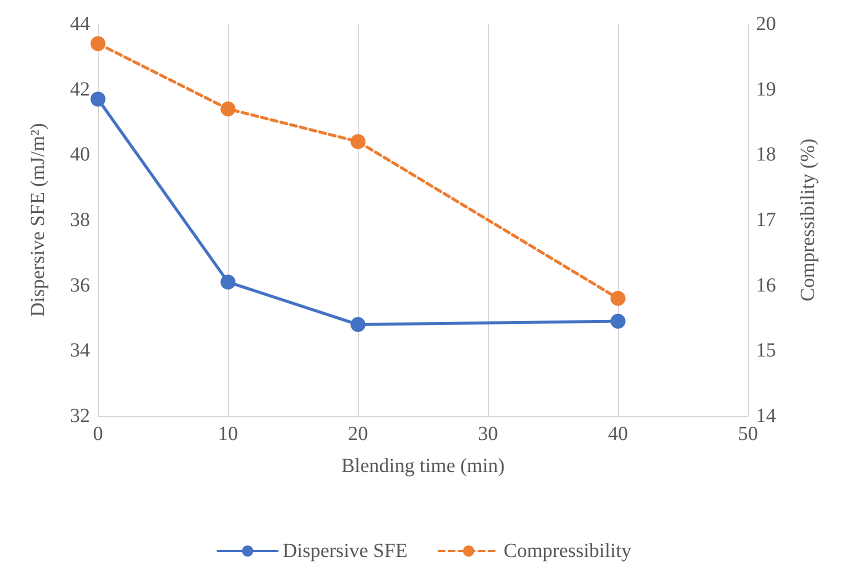 This screenshot has height=584, width=848. Describe the element at coordinates (766, 155) in the screenshot. I see `y2-tick-label: 18` at that location.